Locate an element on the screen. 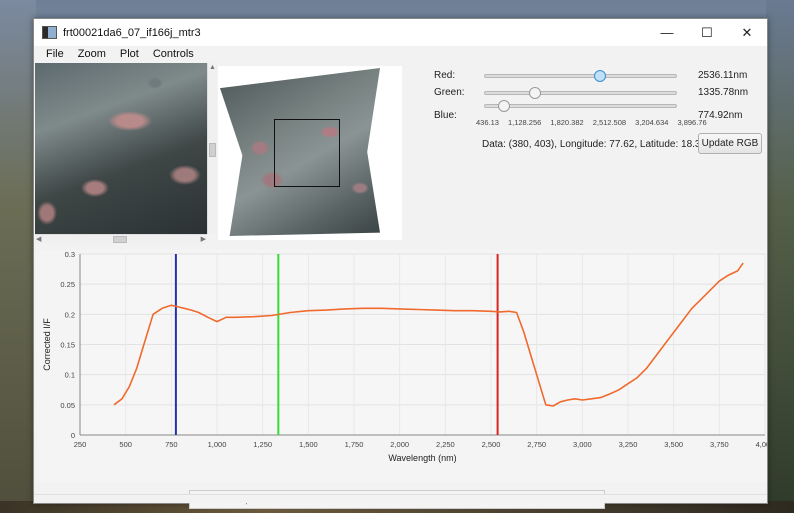 The width and height of the screenshot is (794, 513). window-controls: — ☐ ✕ is located at coordinates (707, 32).